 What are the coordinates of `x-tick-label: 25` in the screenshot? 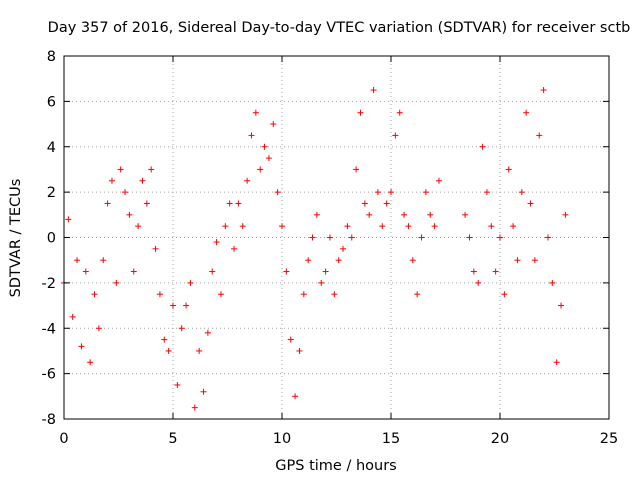 It's located at (609, 439).